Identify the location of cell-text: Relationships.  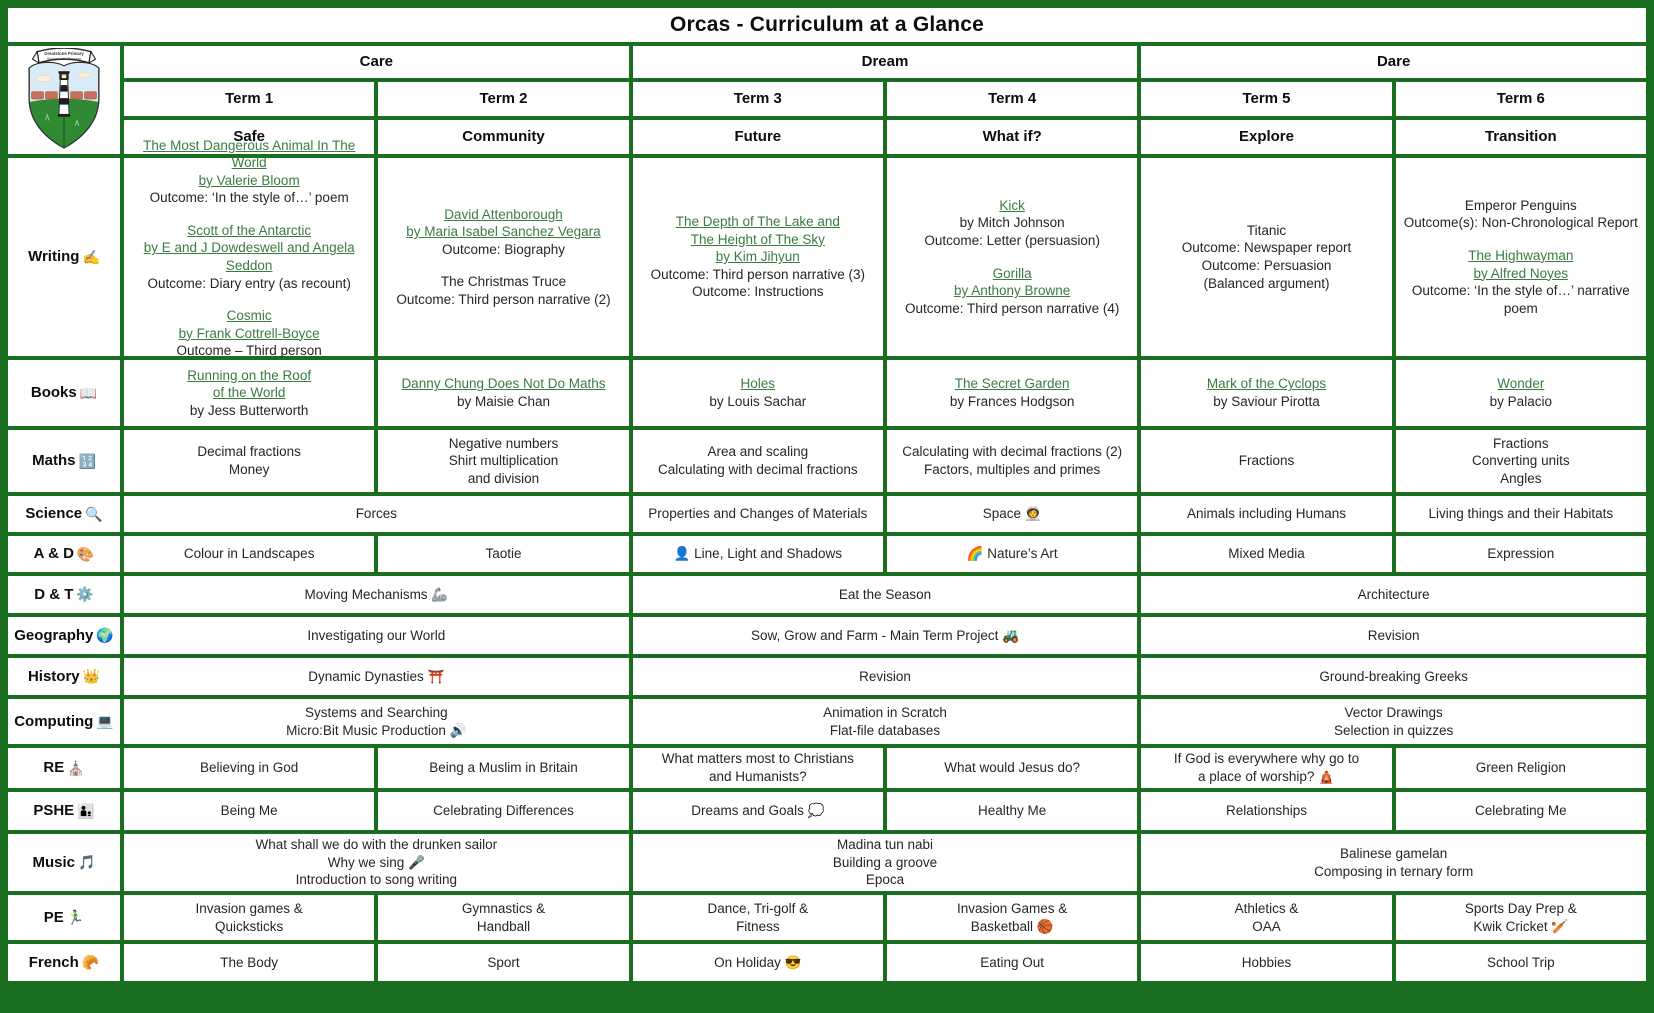
(1266, 811).